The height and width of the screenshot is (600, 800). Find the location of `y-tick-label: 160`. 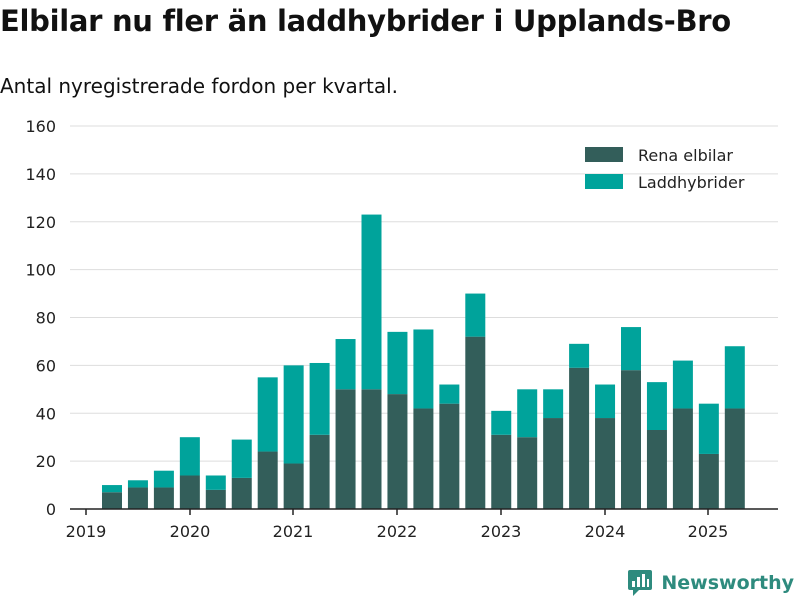

y-tick-label: 160 is located at coordinates (40, 126).